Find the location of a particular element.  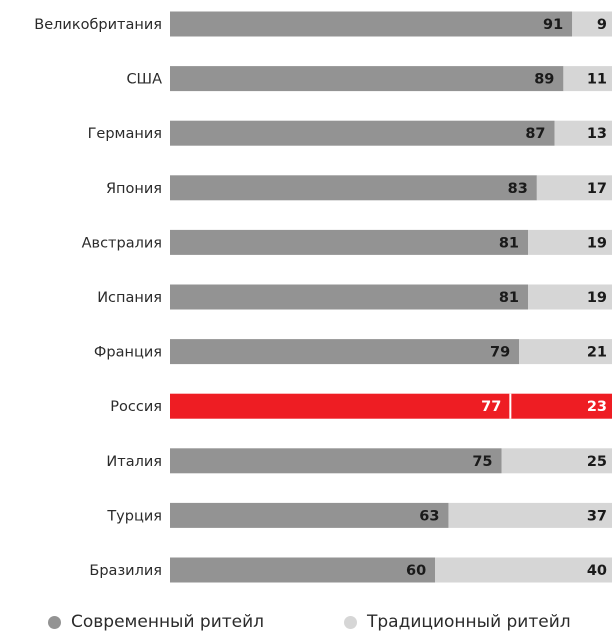

category-label: Россия is located at coordinates (136, 407).